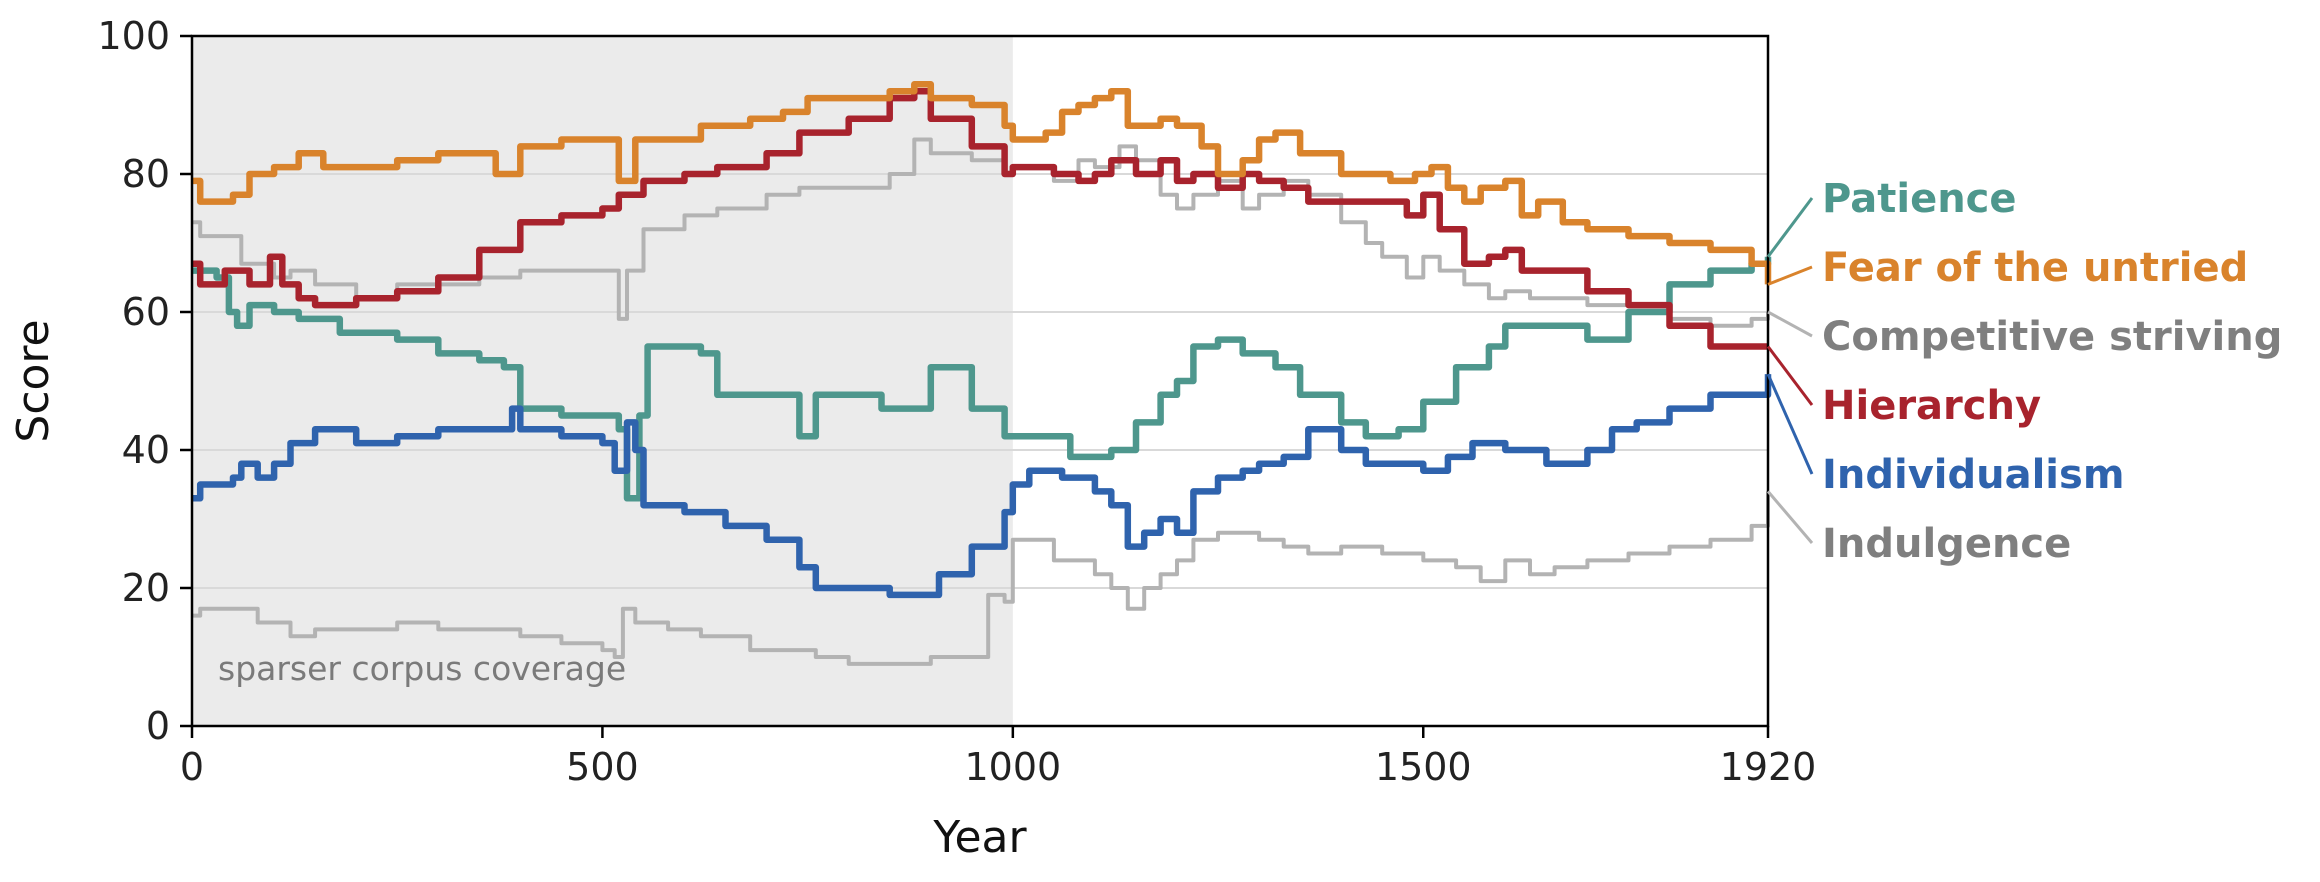  What do you see at coordinates (422, 668) in the screenshot?
I see `shaded-region-label: sparser corpus coverage` at bounding box center [422, 668].